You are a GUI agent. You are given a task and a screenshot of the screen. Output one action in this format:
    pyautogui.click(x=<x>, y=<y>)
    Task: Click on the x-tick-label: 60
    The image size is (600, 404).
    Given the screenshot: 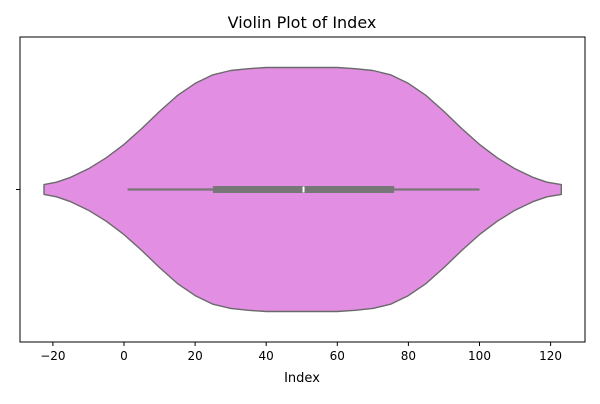 What is the action you would take?
    pyautogui.click(x=337, y=356)
    